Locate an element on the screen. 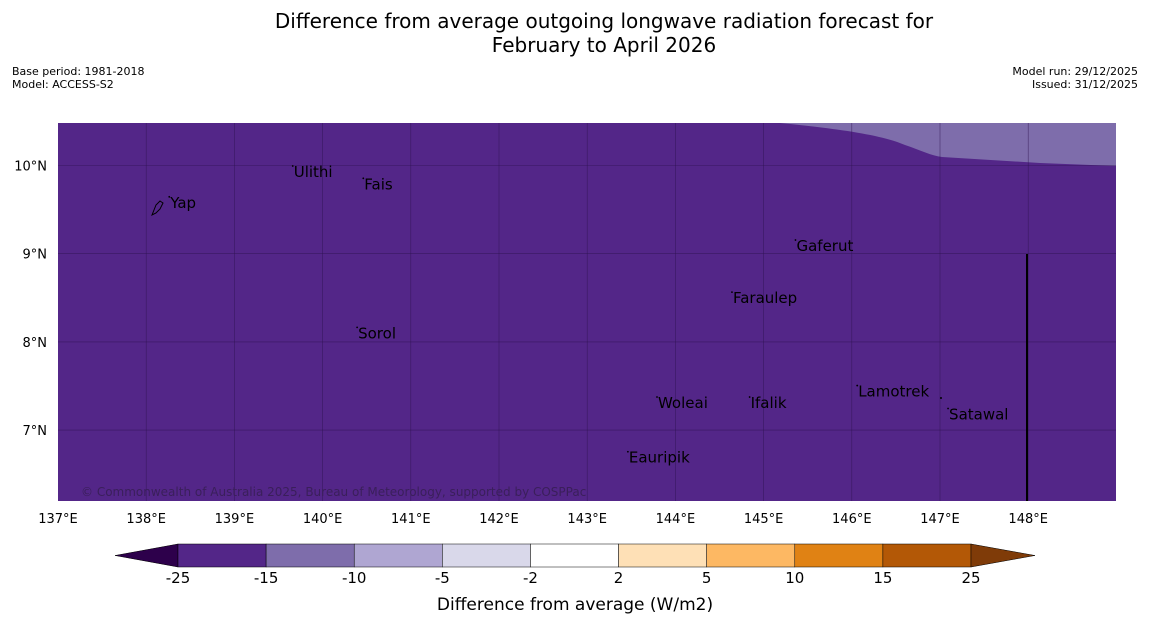 The height and width of the screenshot is (644, 1150). place-label: Ifalik is located at coordinates (769, 403).